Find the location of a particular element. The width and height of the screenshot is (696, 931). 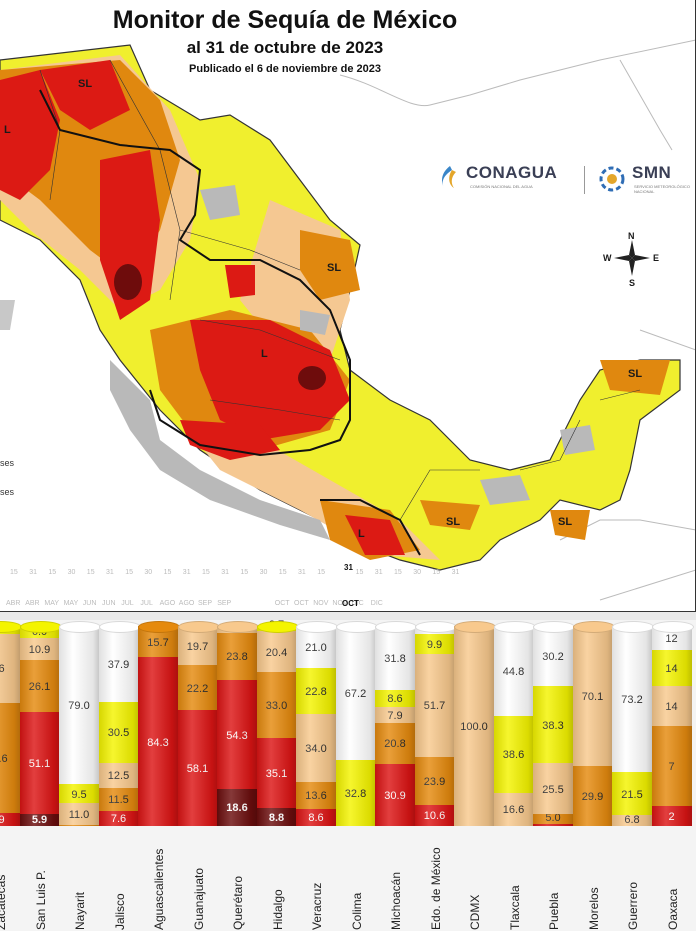

timeline-tick-month: NOV is located at coordinates (321, 603).